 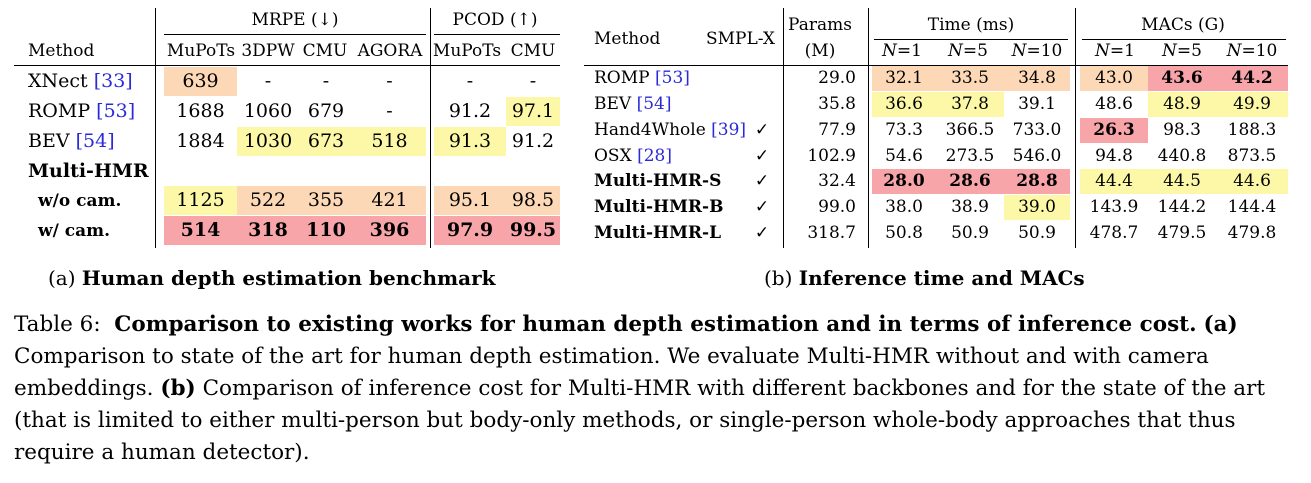 I want to click on citation: [53], so click(x=116, y=111).